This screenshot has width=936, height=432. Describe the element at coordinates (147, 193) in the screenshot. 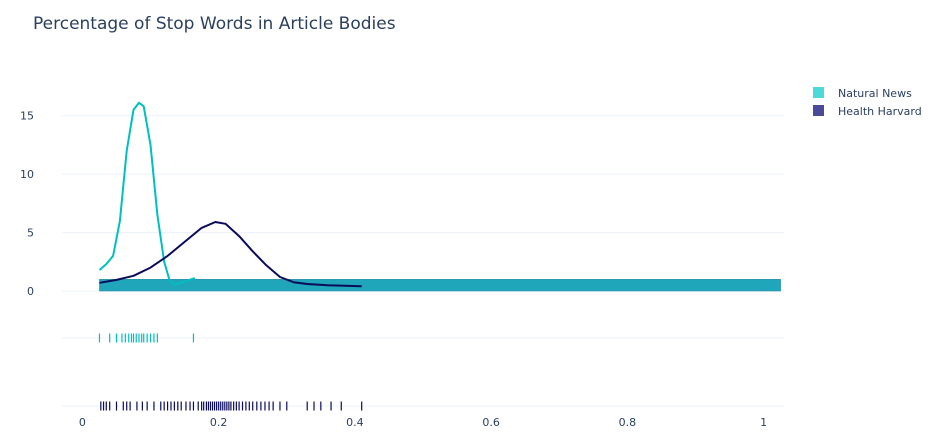

I see `kde-curve-natural-news` at that location.